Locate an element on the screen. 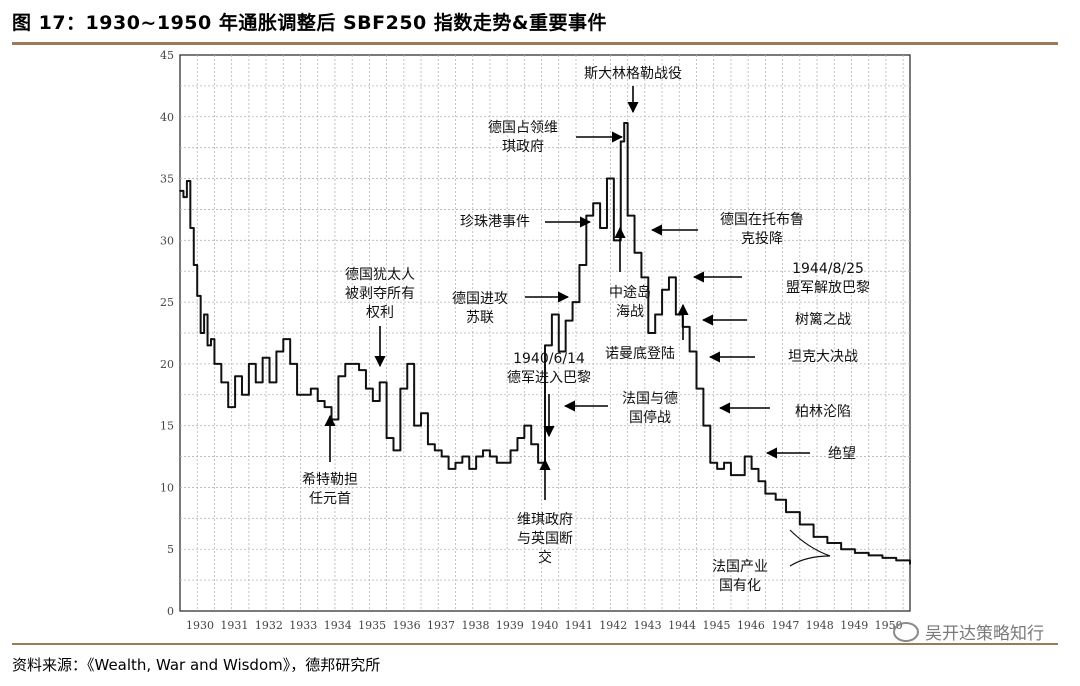  annotation-bracket is located at coordinates (810, 548).